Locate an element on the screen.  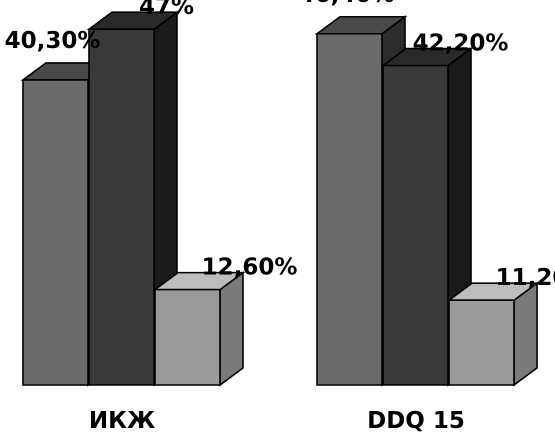
bar-value-label: 11,20% is located at coordinates (525, 278).